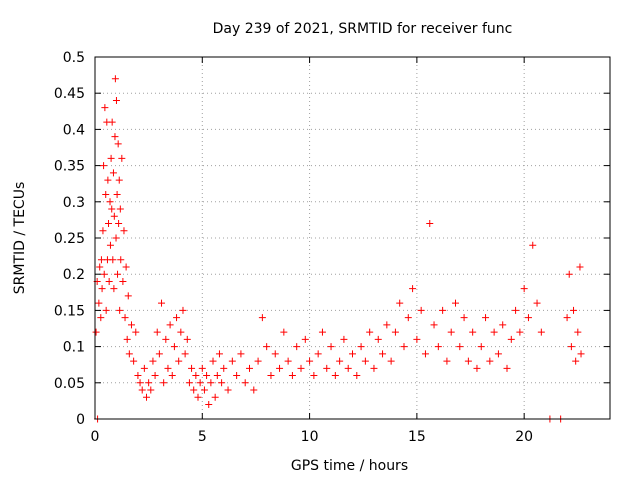  What do you see at coordinates (69, 167) in the screenshot?
I see `y-tick-label: 0.35` at bounding box center [69, 167].